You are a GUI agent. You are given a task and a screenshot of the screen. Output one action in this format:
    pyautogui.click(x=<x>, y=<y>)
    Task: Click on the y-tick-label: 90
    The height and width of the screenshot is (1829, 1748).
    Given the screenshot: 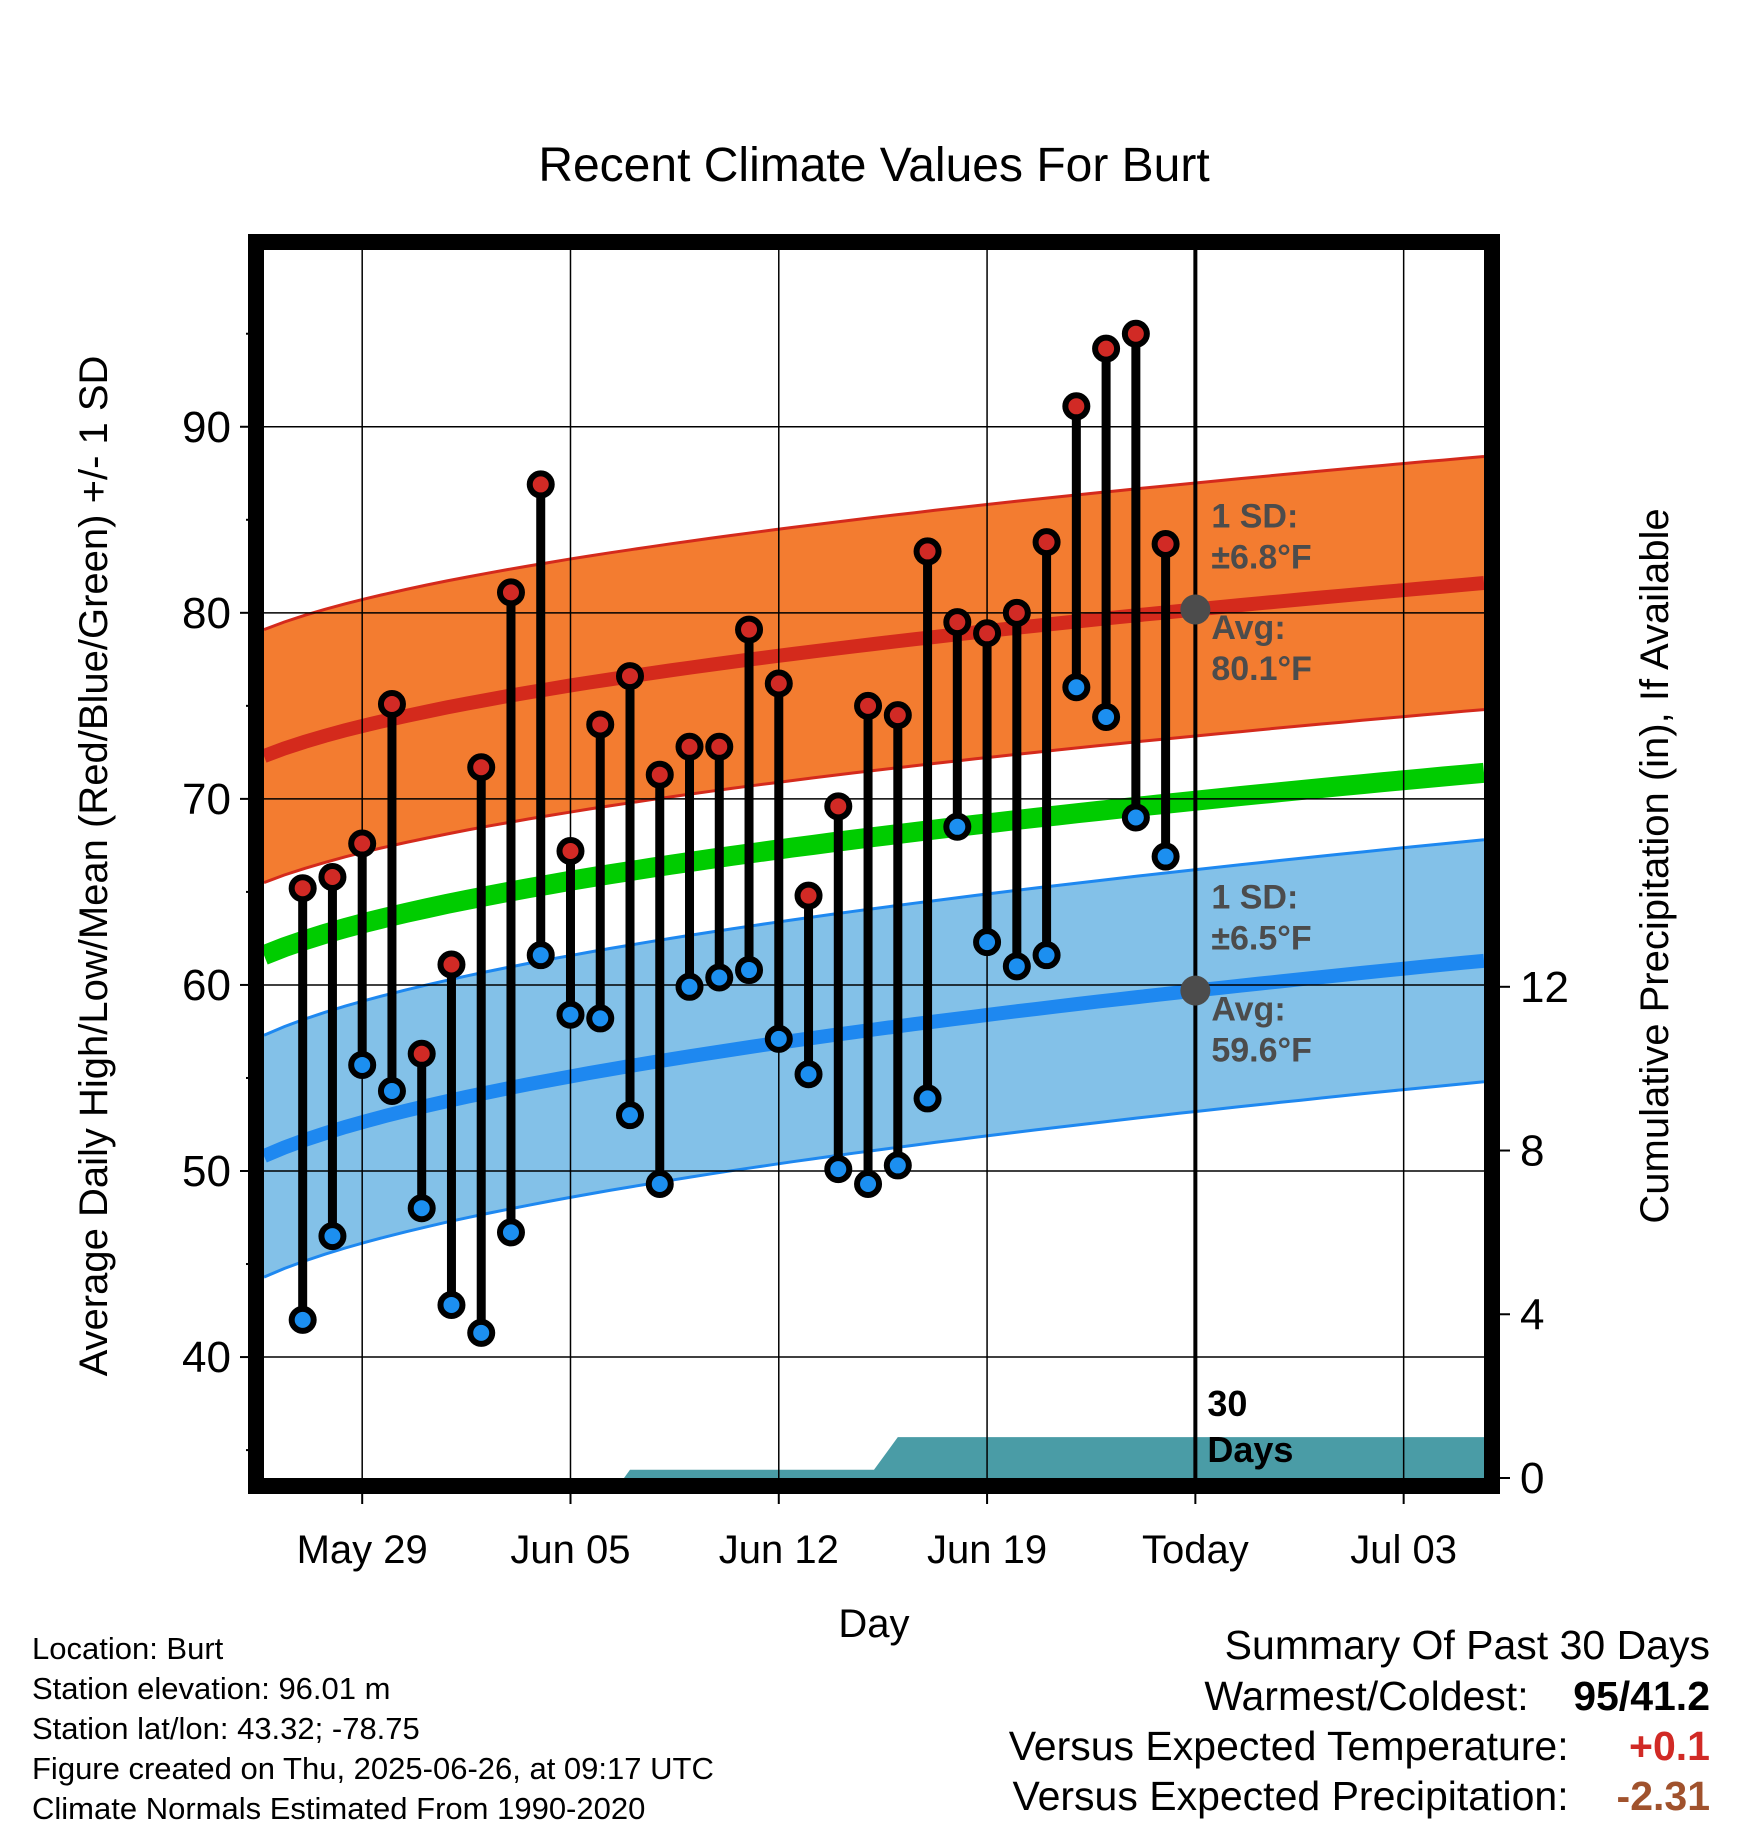 What is the action you would take?
    pyautogui.click(x=206, y=427)
    